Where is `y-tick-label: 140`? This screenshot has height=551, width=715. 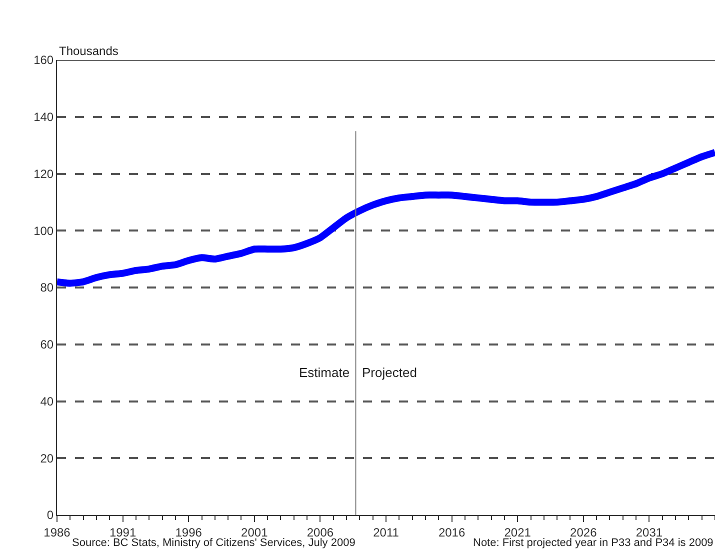 y-tick-label: 140 is located at coordinates (44, 117).